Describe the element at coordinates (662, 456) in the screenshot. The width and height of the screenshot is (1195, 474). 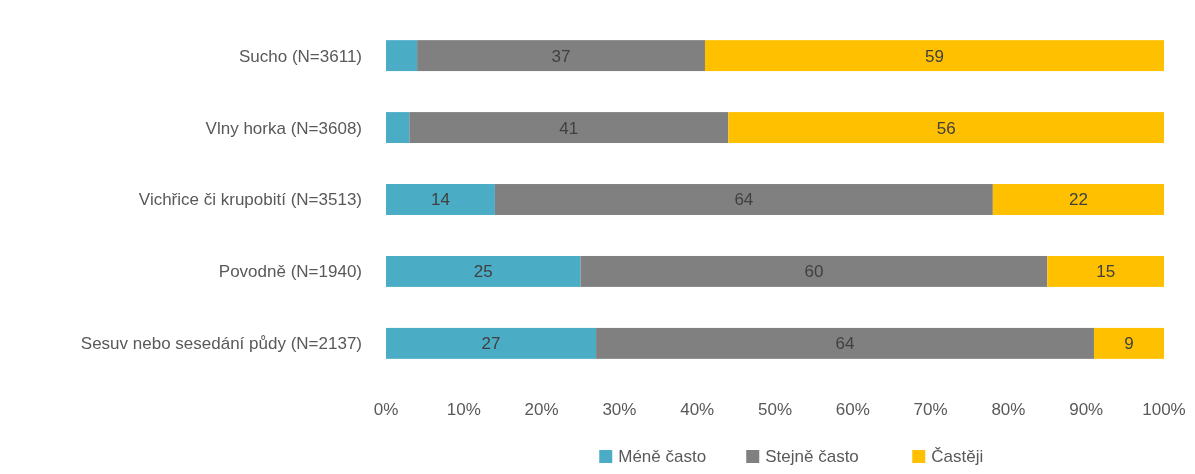
I see `legend-label: Méně často` at that location.